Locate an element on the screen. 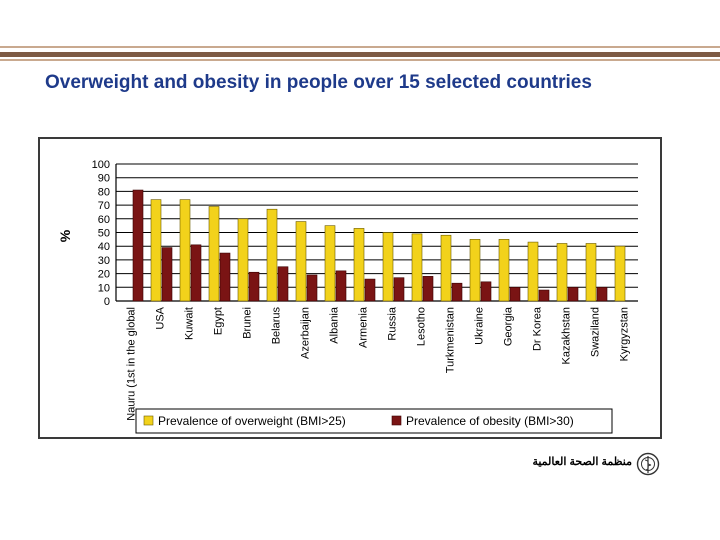  y-tick-label: 90 is located at coordinates (104, 179).